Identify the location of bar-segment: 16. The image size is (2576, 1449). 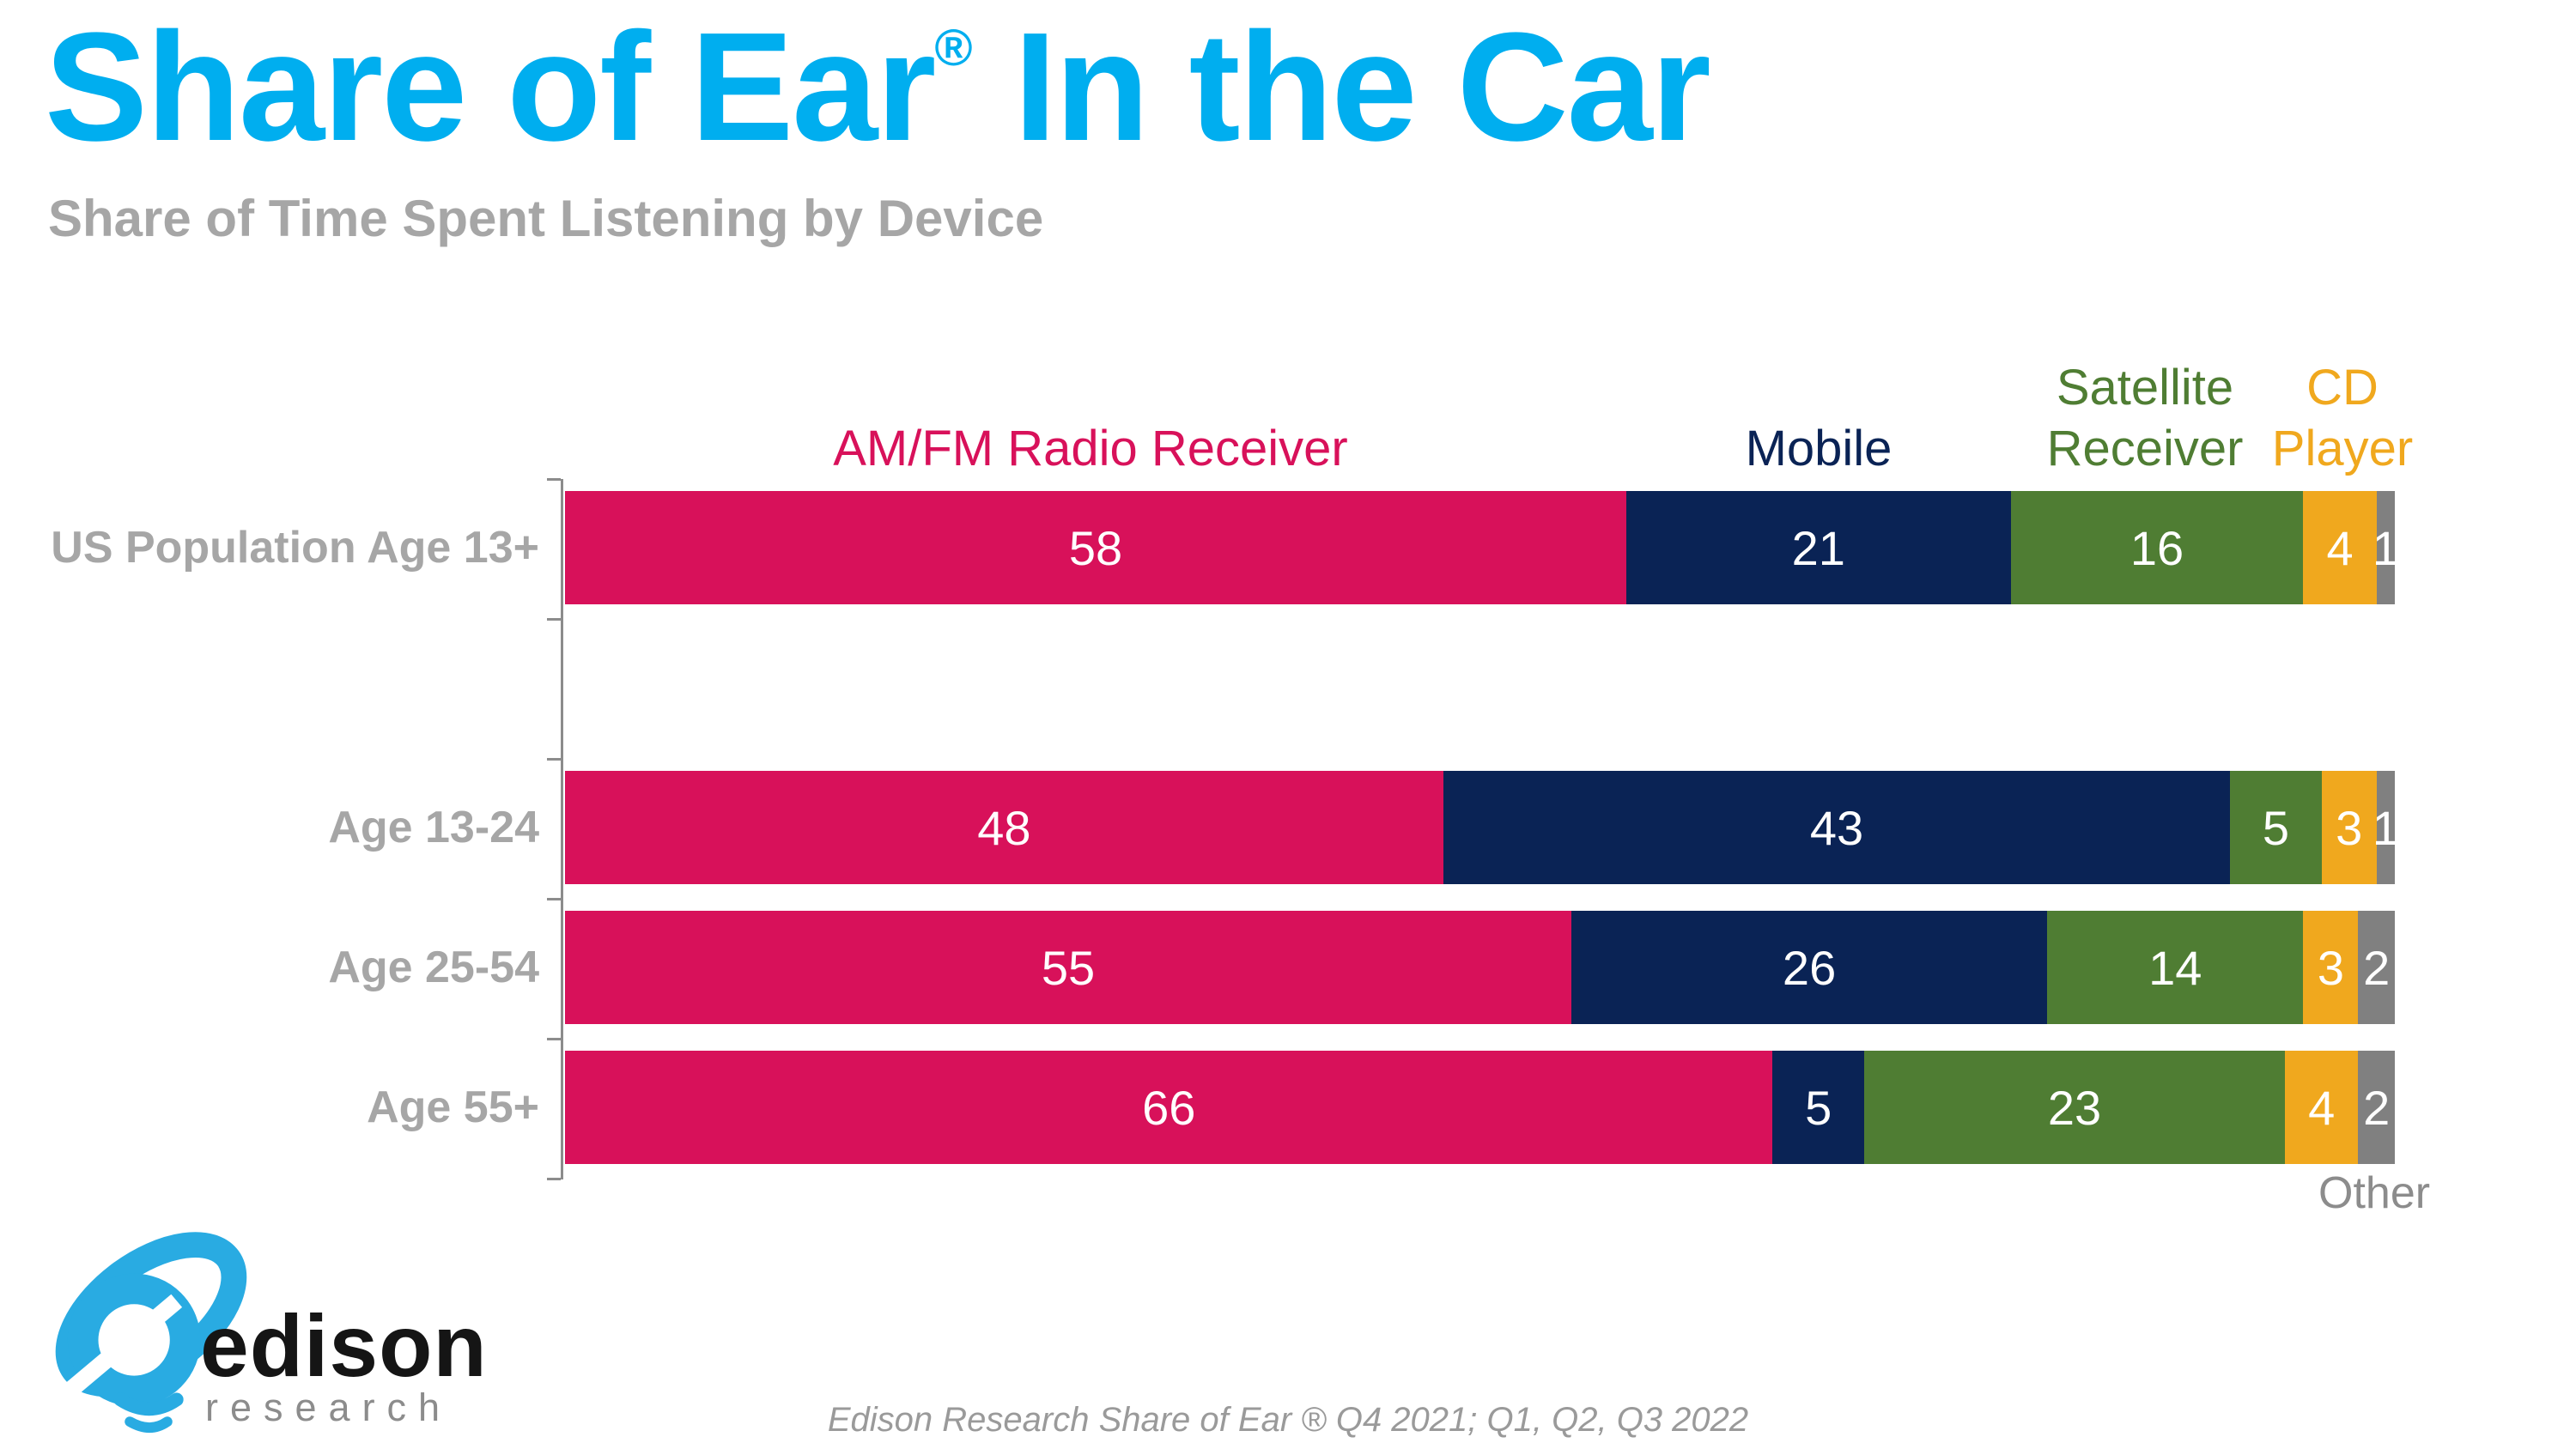
(2157, 547).